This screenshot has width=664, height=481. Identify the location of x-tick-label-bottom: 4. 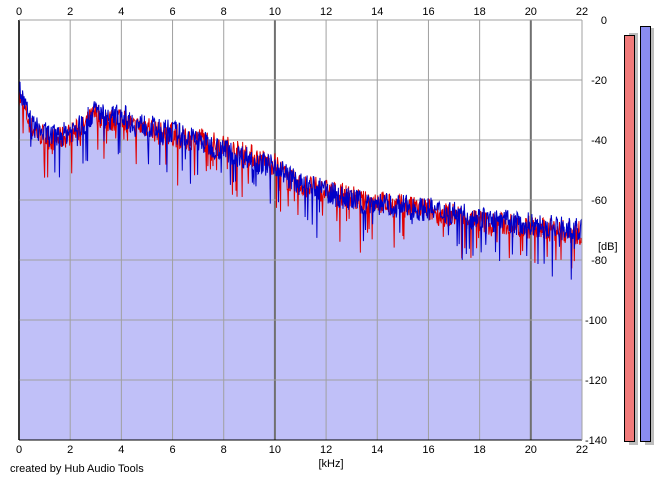
(121, 450).